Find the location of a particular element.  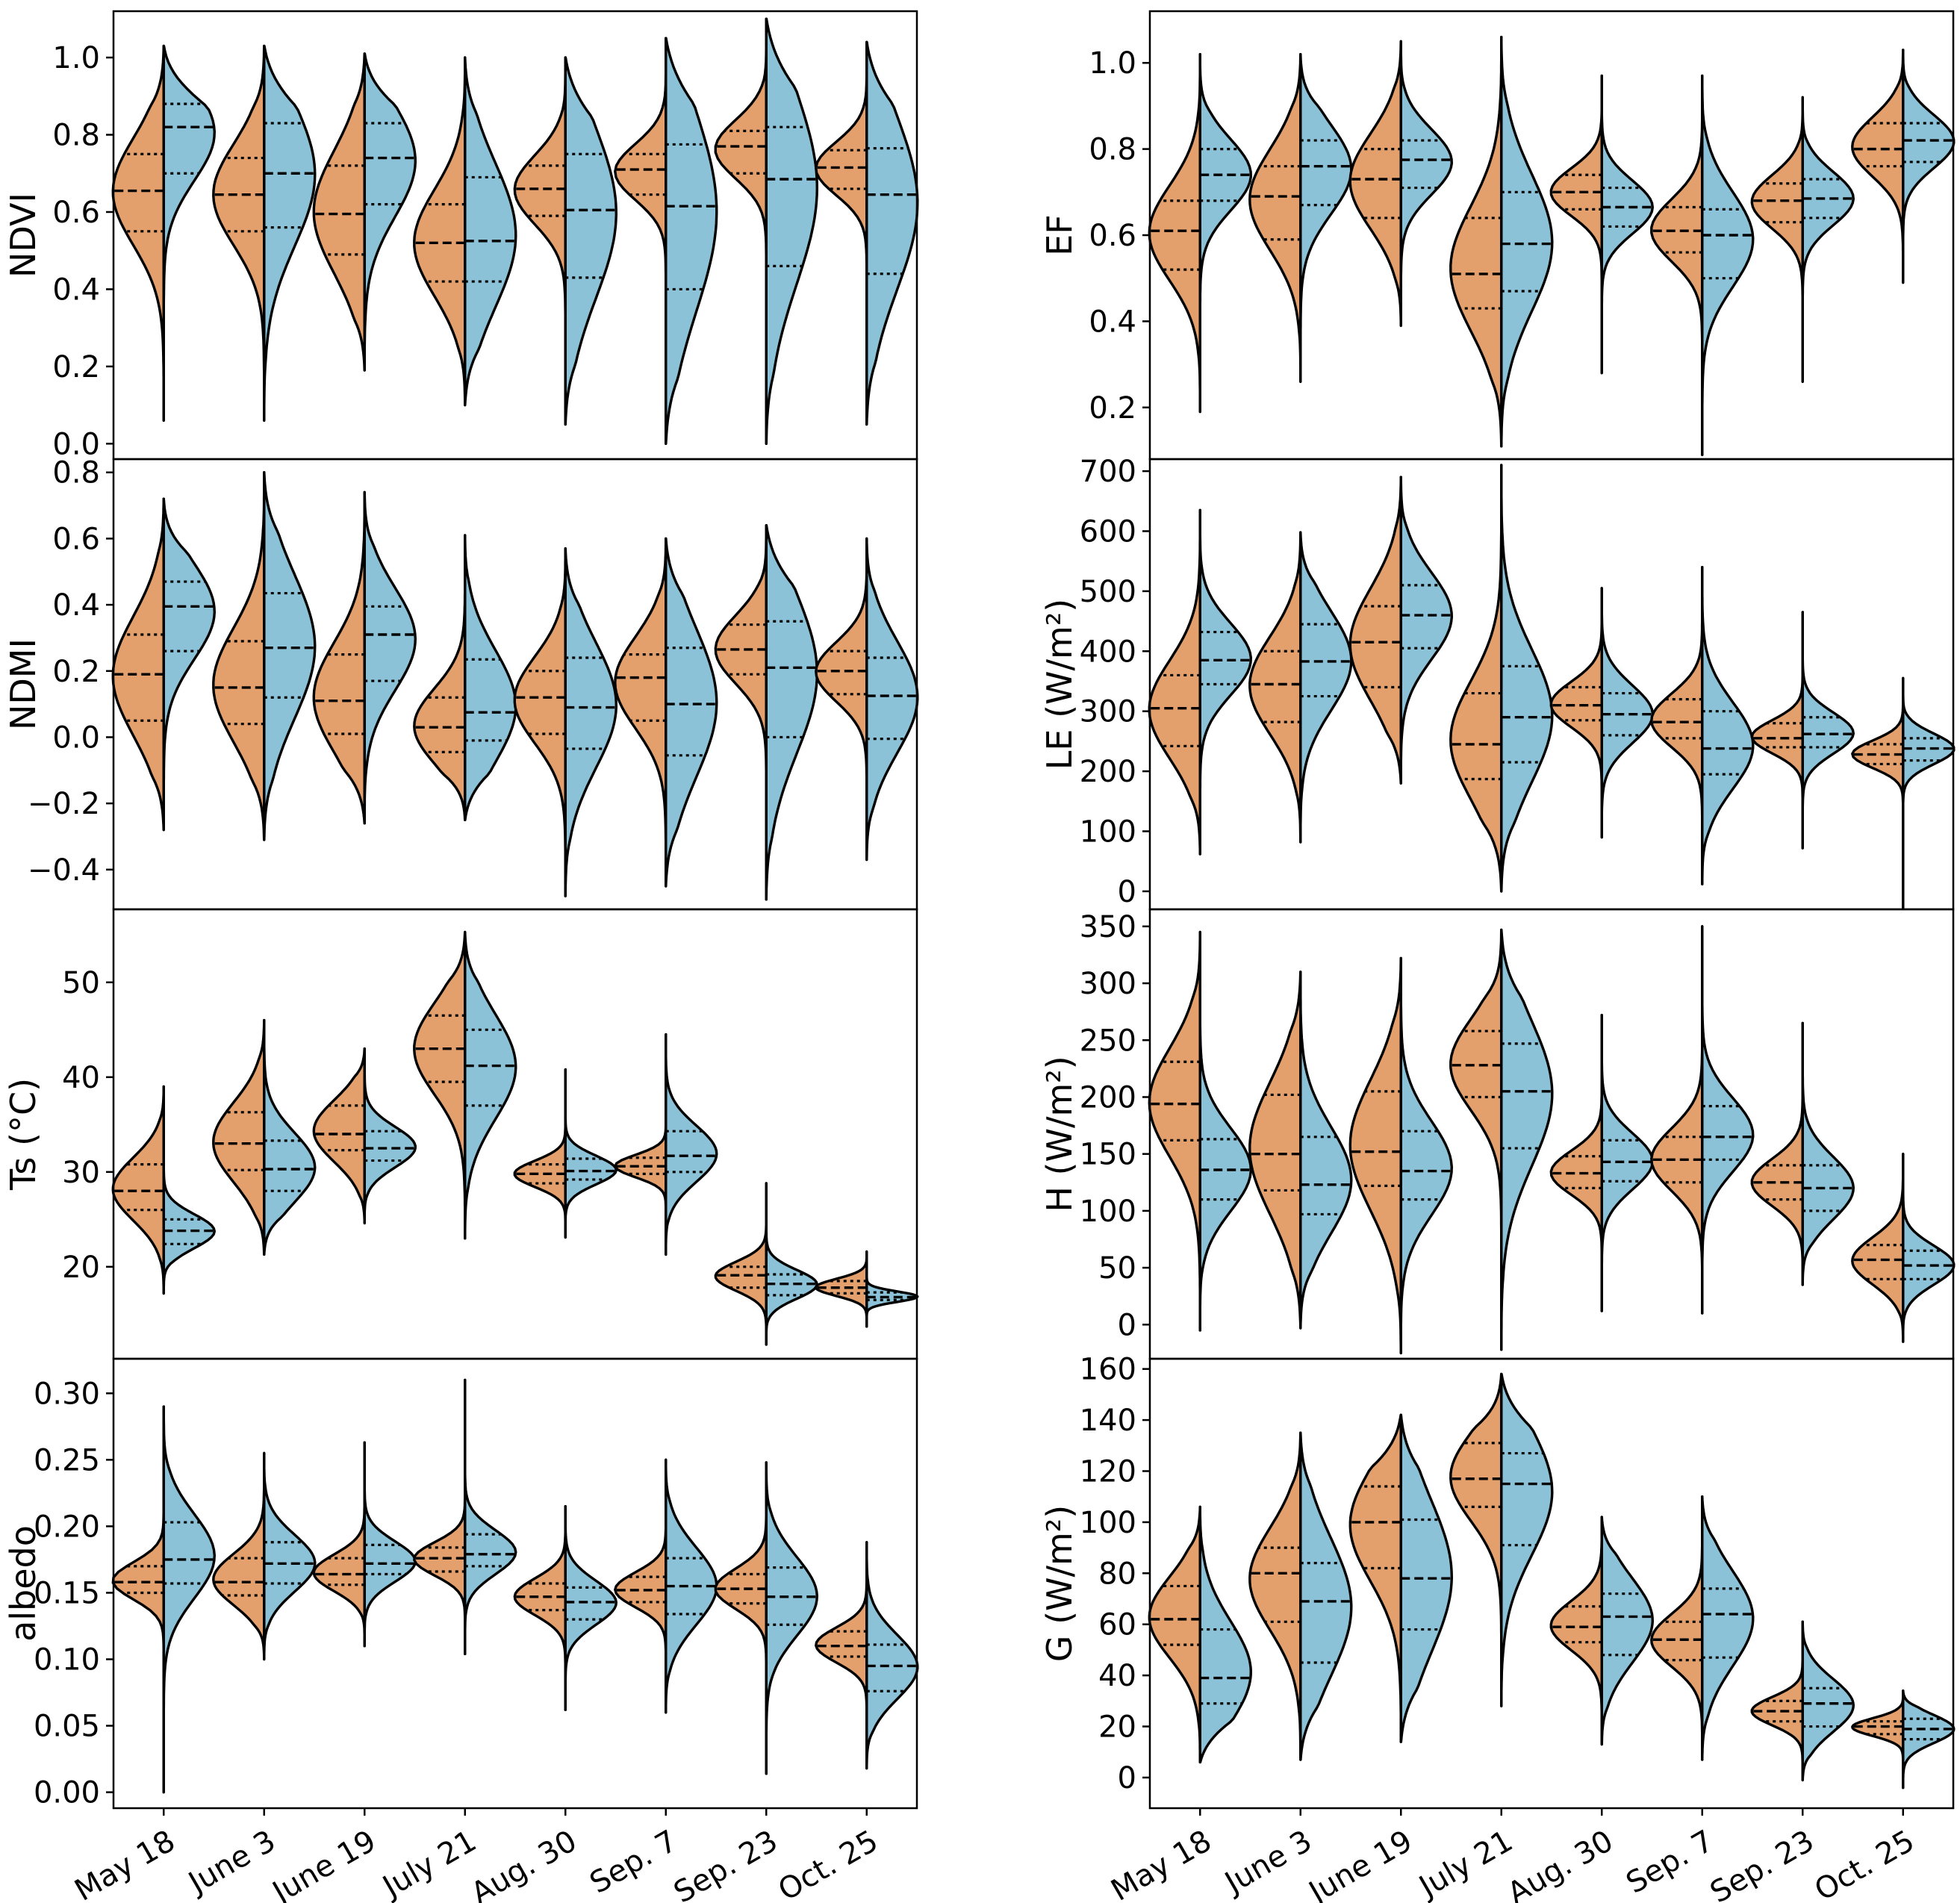

x-tick-label: May 18 is located at coordinates (1162, 1863).